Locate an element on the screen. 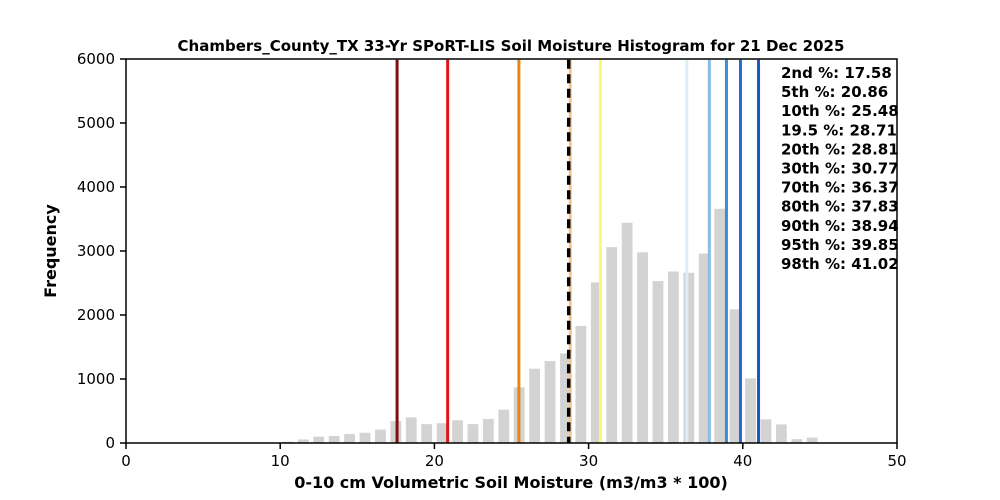 This screenshot has height=500, width=1000. legend-entry: 95th %: 39.85 is located at coordinates (840, 245).